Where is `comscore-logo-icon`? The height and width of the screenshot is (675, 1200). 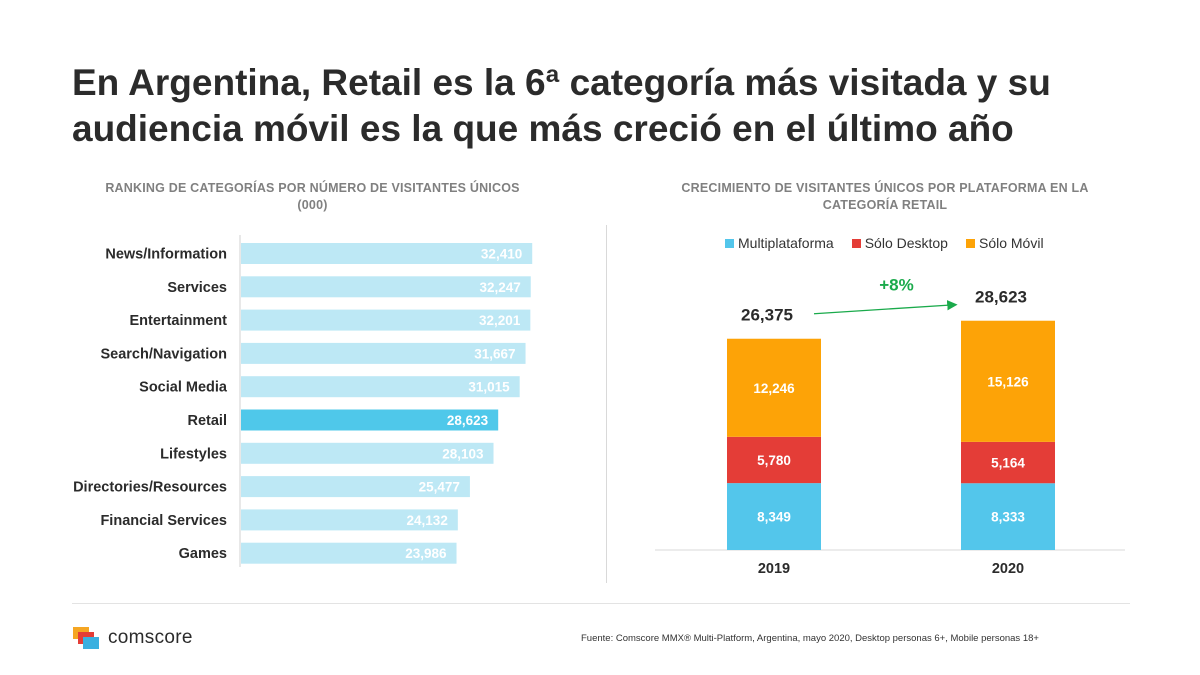 comscore-logo-icon is located at coordinates (86, 638).